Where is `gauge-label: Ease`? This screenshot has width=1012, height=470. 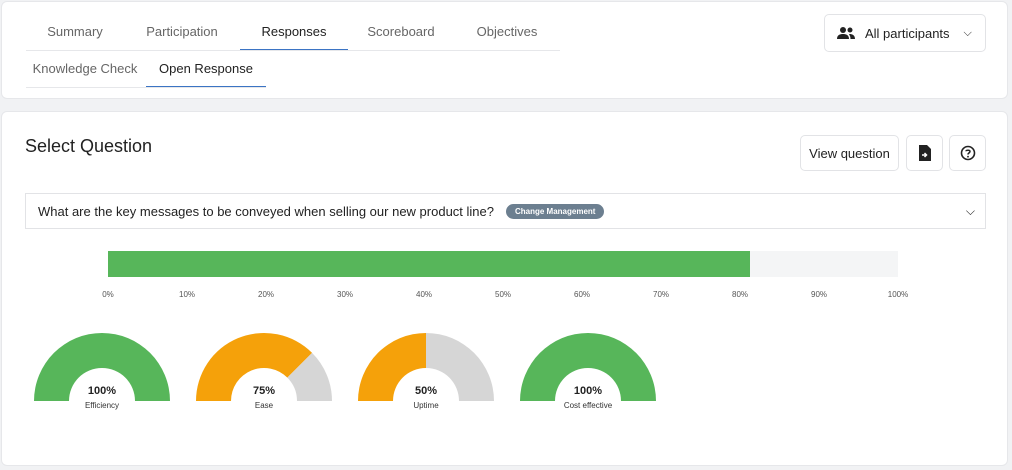
gauge-label: Ease is located at coordinates (264, 405).